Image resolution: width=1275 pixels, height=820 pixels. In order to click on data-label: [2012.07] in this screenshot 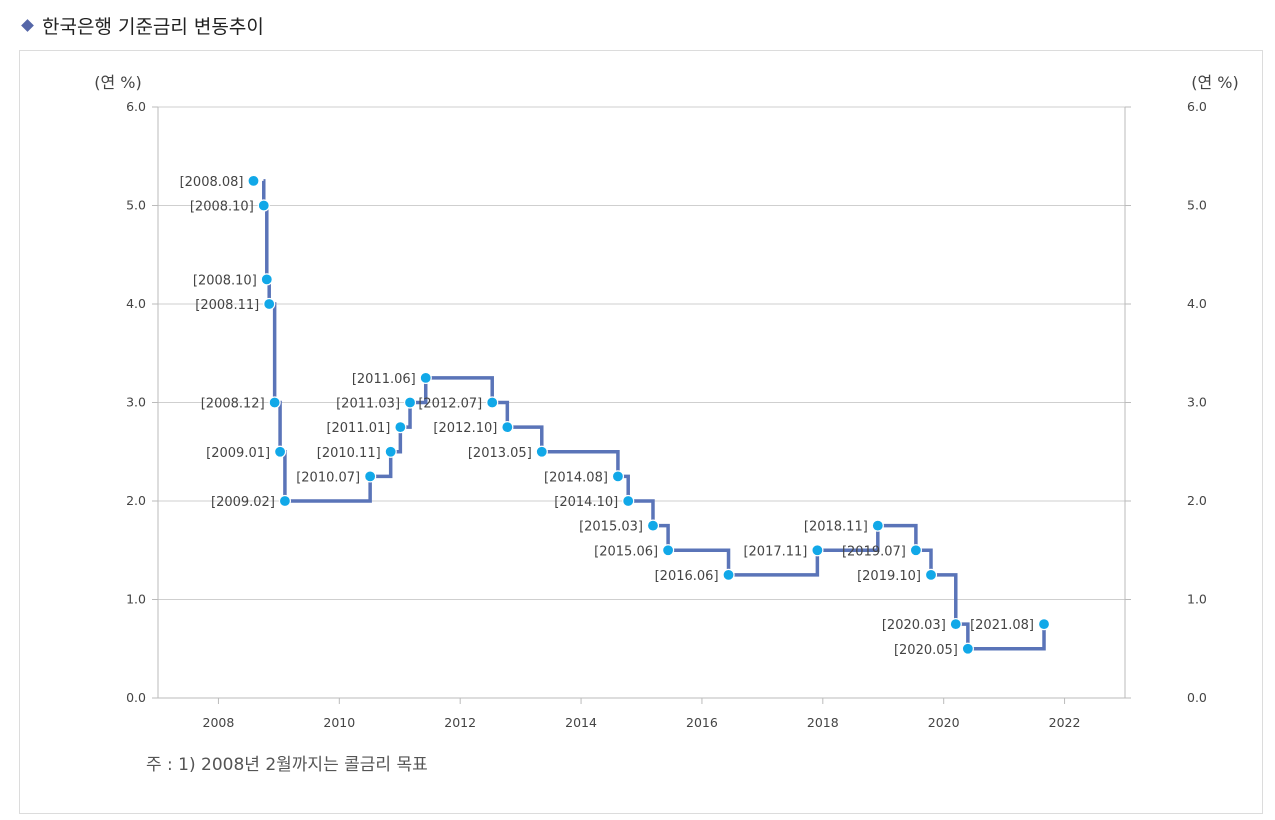, I will do `click(450, 404)`.